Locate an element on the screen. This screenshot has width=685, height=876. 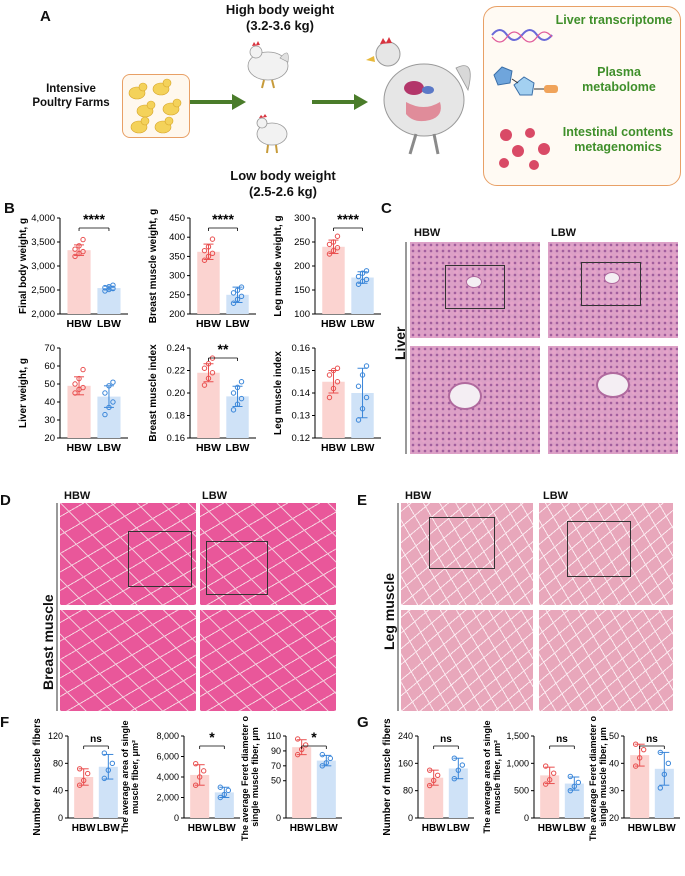
y-tick-label: 250 is located at coordinates (177, 295).